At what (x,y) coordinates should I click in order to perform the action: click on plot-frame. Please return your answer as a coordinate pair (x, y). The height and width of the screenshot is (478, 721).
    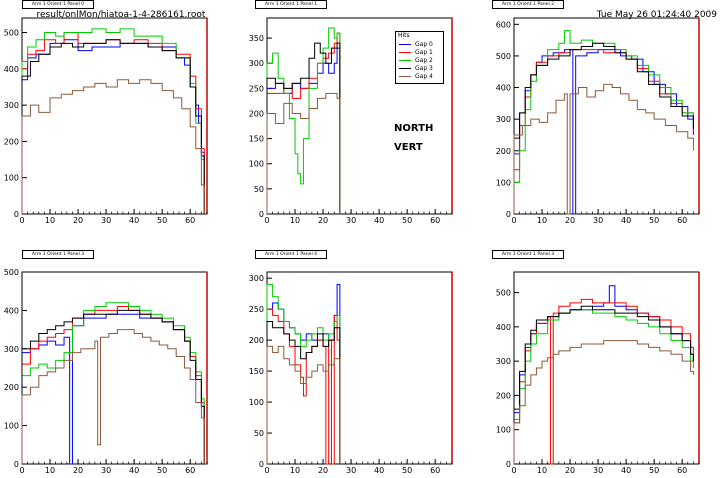
    Looking at the image, I should click on (606, 116).